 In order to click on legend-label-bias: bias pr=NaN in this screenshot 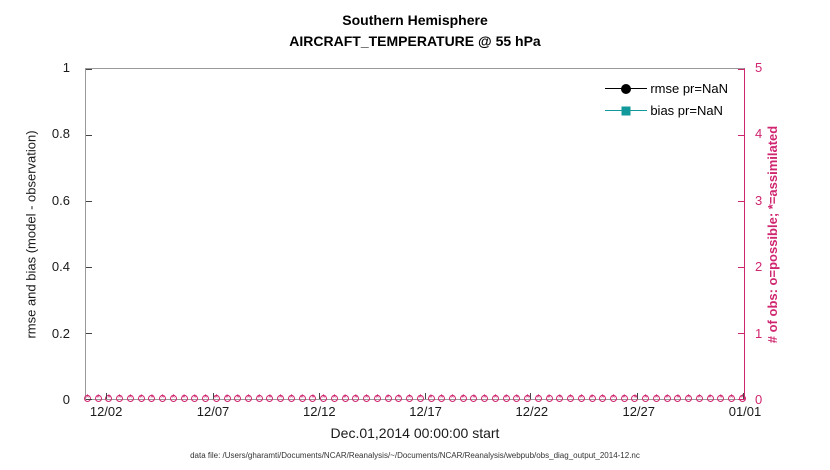, I will do `click(686, 110)`.